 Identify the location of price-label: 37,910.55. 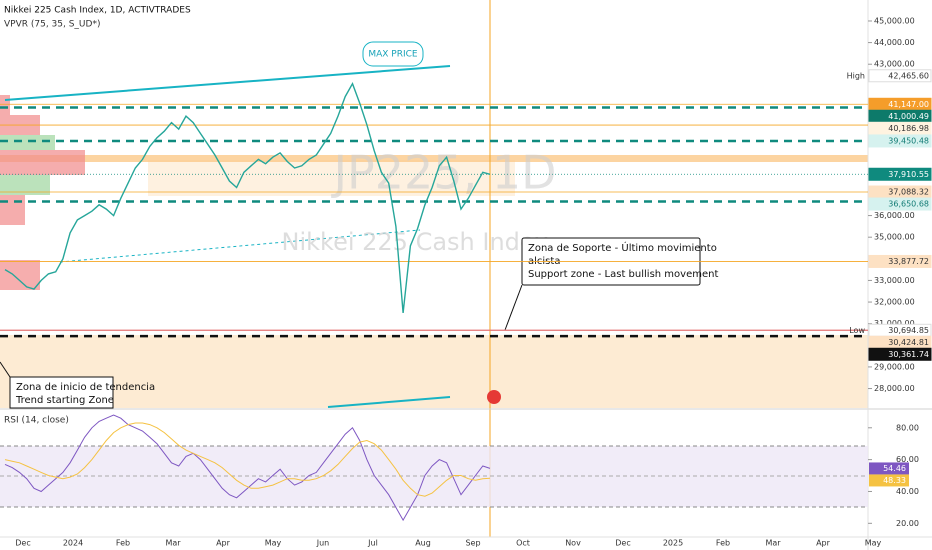
(908, 174).